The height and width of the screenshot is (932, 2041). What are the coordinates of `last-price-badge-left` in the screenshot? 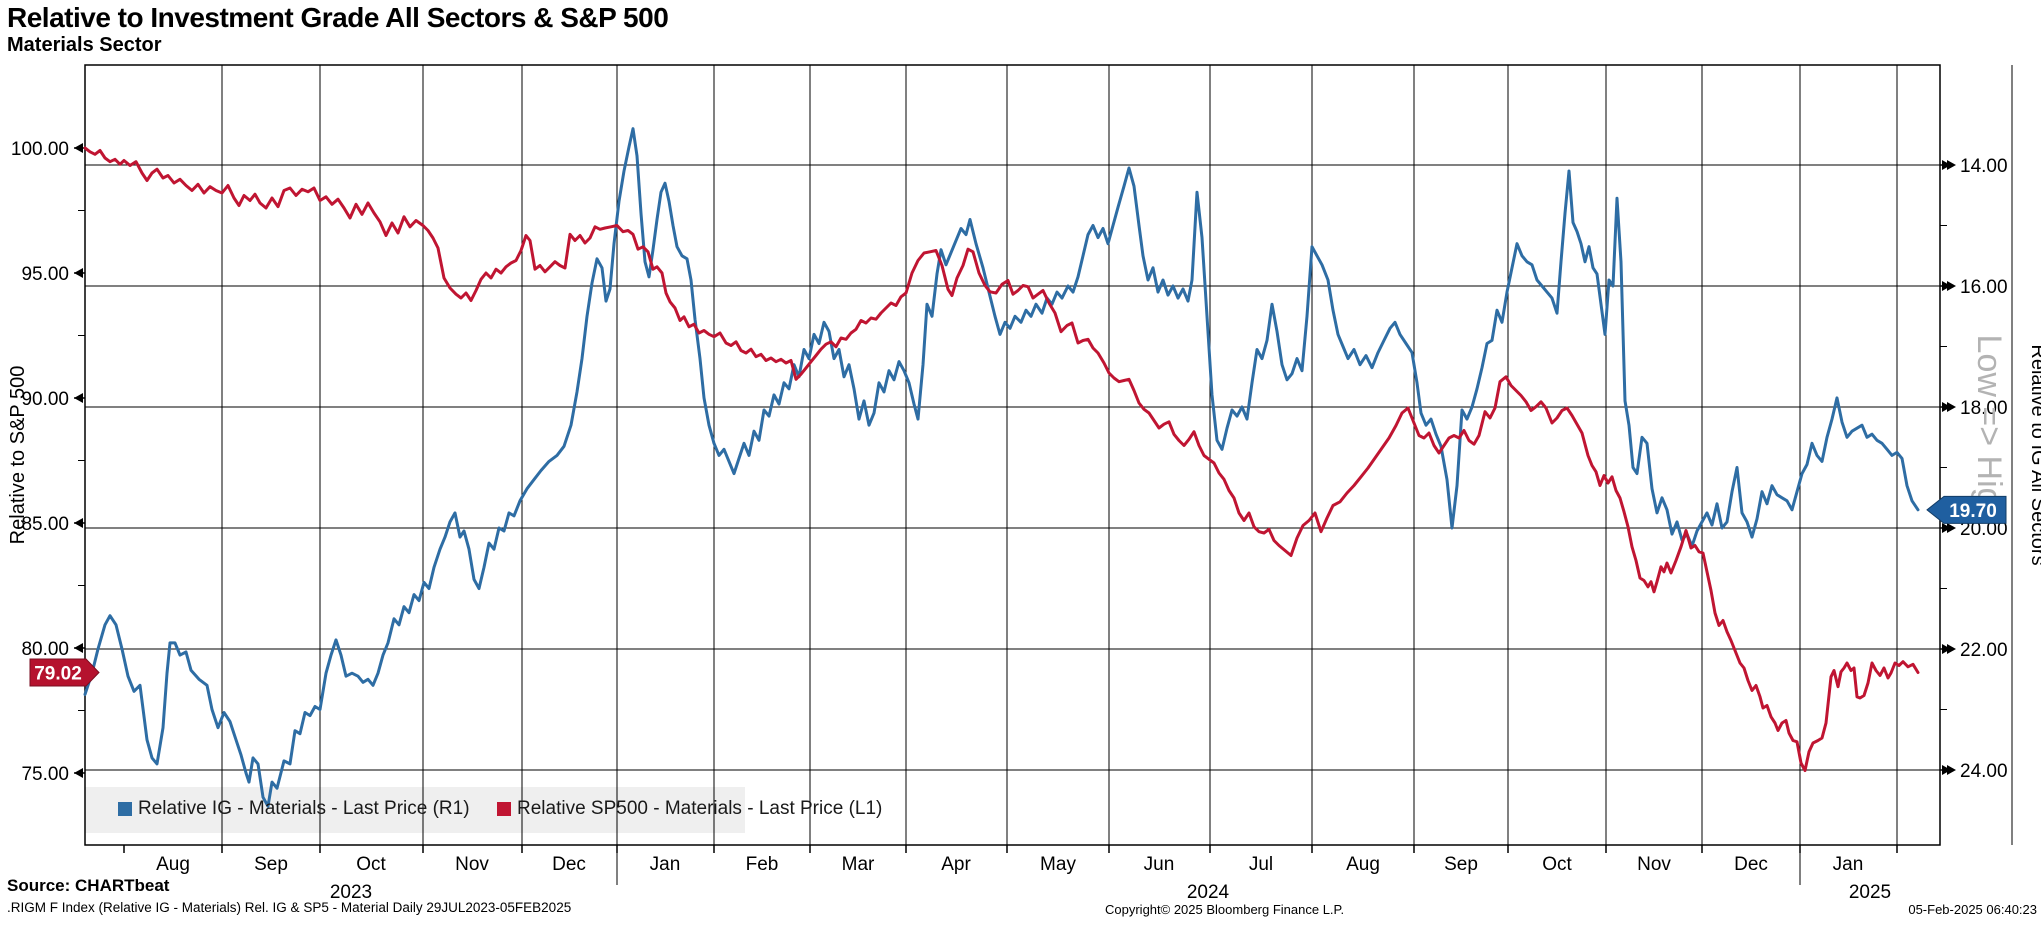 It's located at (64, 672).